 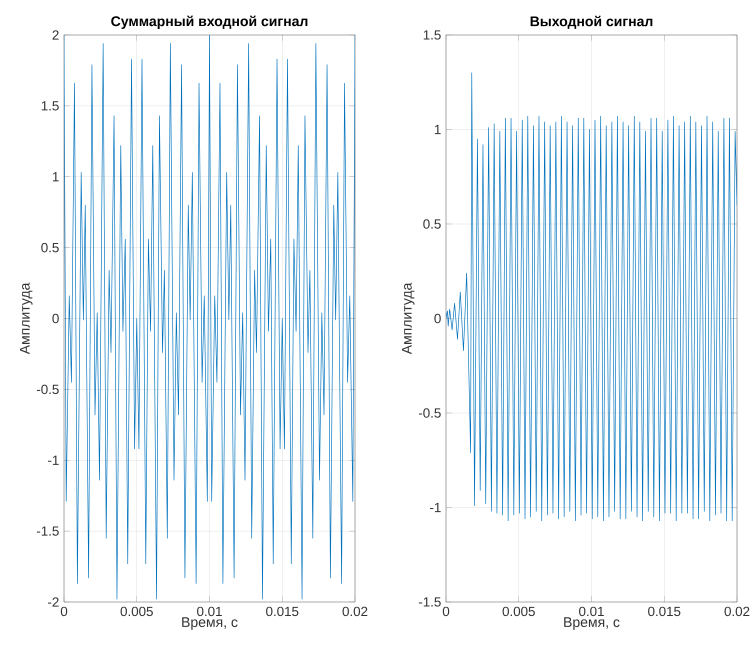 What do you see at coordinates (53, 602) in the screenshot?
I see `y-tick-label: -2` at bounding box center [53, 602].